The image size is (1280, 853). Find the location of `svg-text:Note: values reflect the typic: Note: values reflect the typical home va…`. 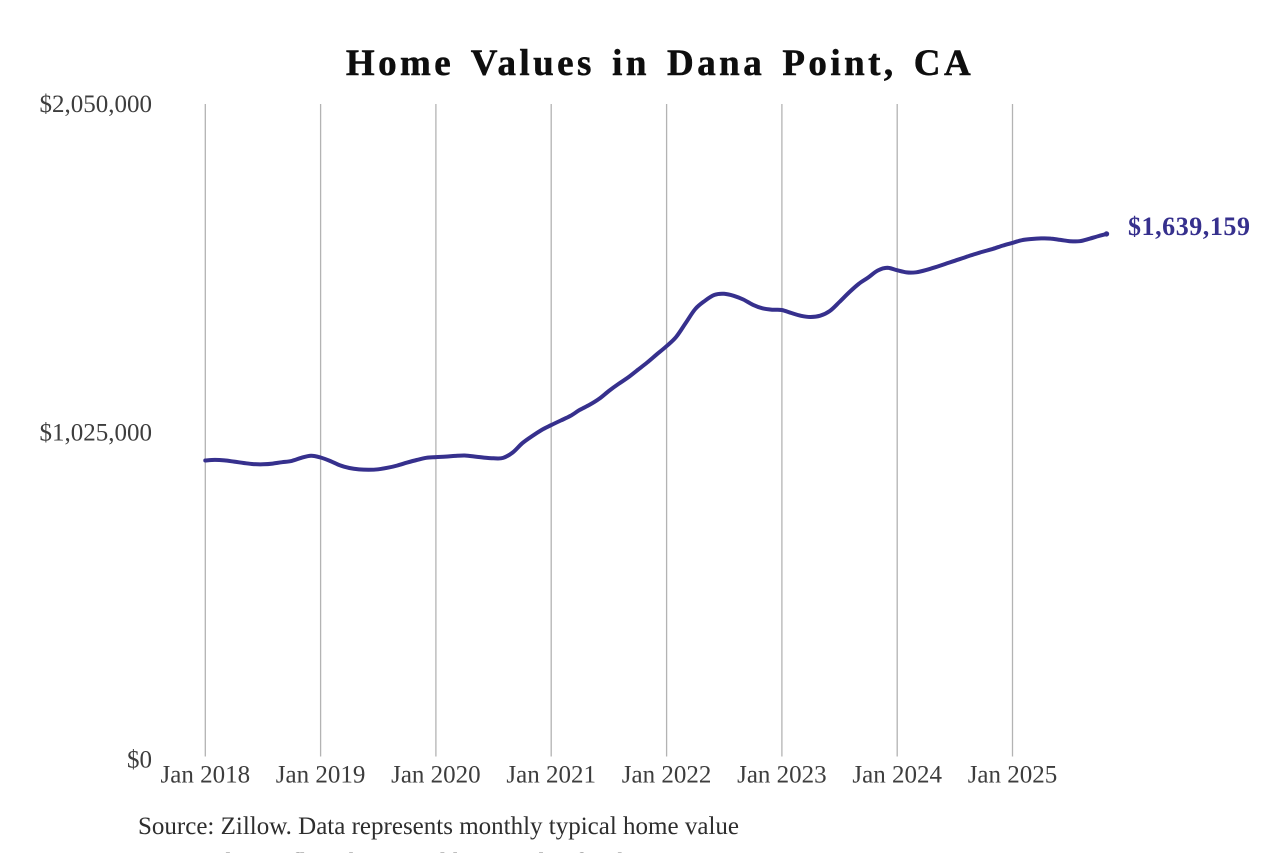

svg-text:Note: values reflect the typic: Note: values reflect the typical home va… is located at coordinates (426, 851).